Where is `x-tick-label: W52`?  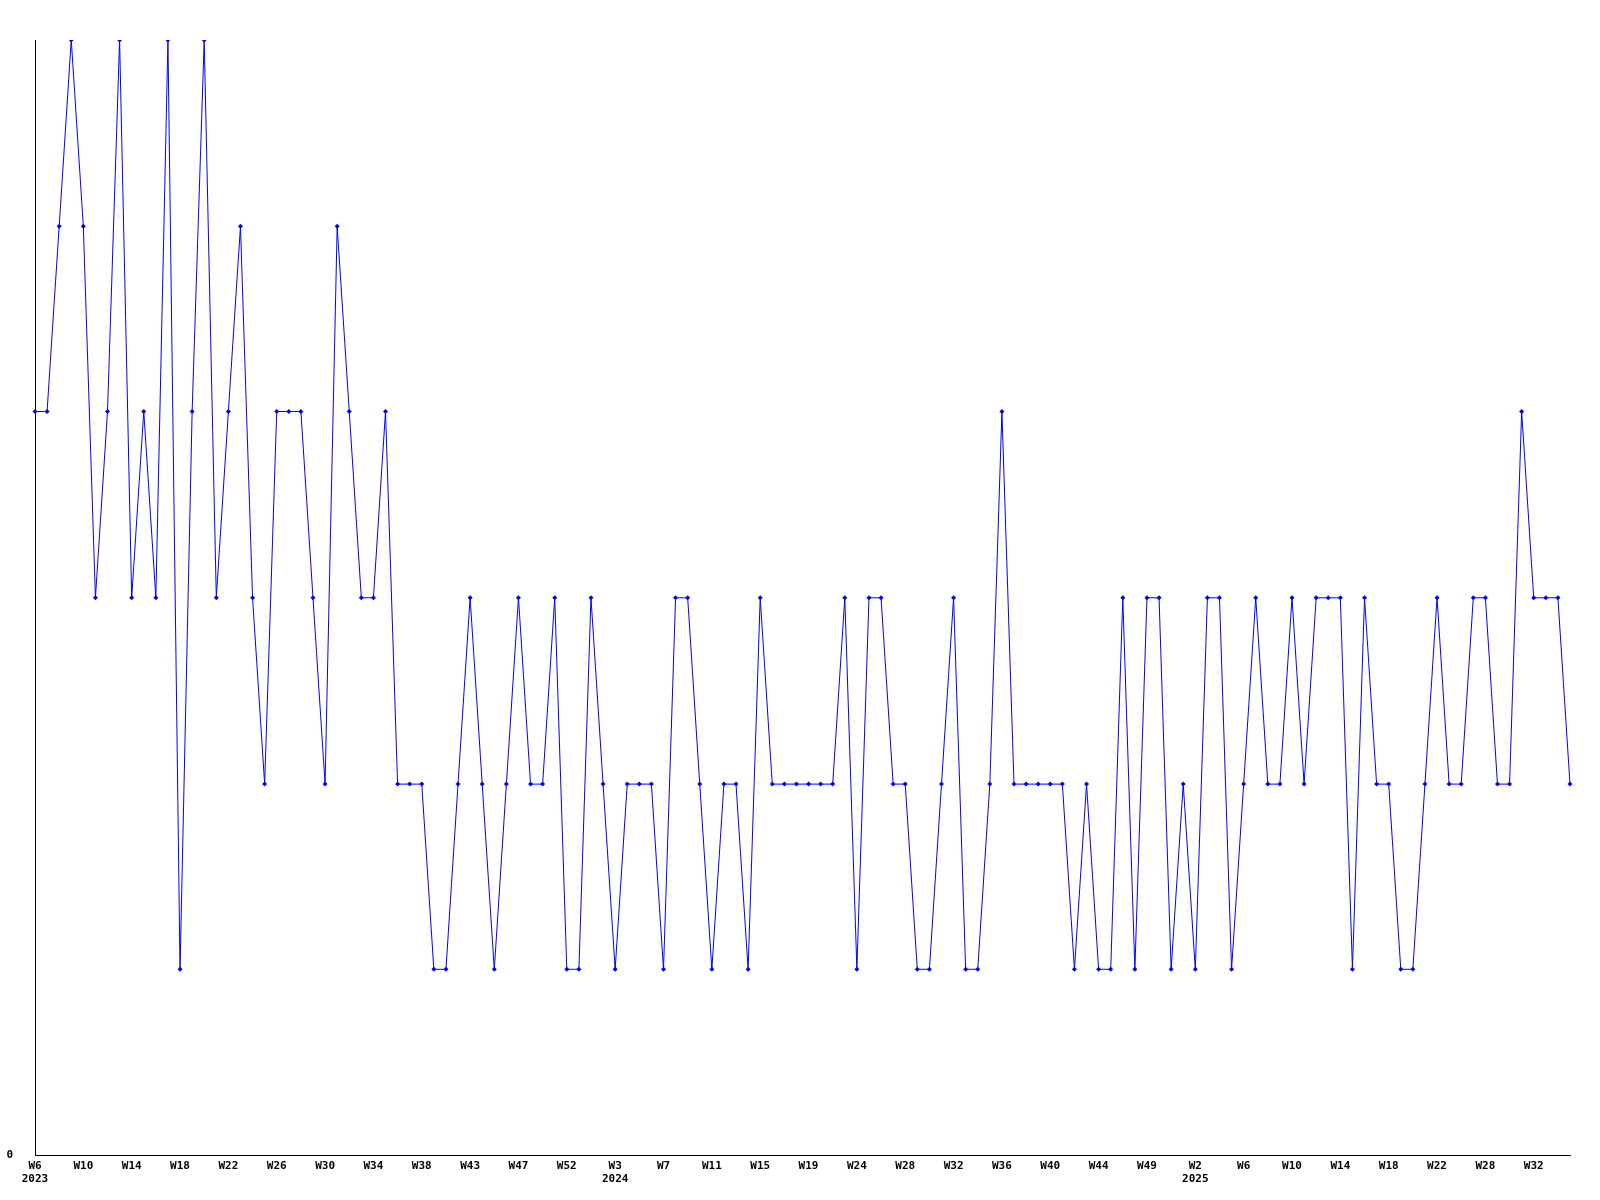 x-tick-label: W52 is located at coordinates (566, 1166).